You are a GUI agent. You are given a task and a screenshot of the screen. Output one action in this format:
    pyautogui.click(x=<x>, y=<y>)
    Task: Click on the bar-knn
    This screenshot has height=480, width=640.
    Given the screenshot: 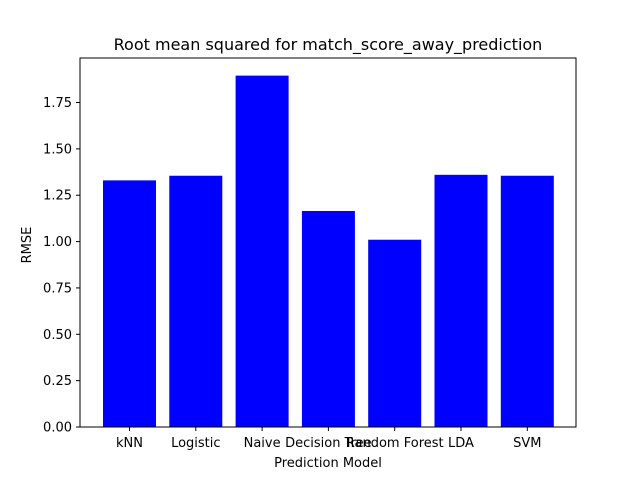 What is the action you would take?
    pyautogui.click(x=129, y=303)
    